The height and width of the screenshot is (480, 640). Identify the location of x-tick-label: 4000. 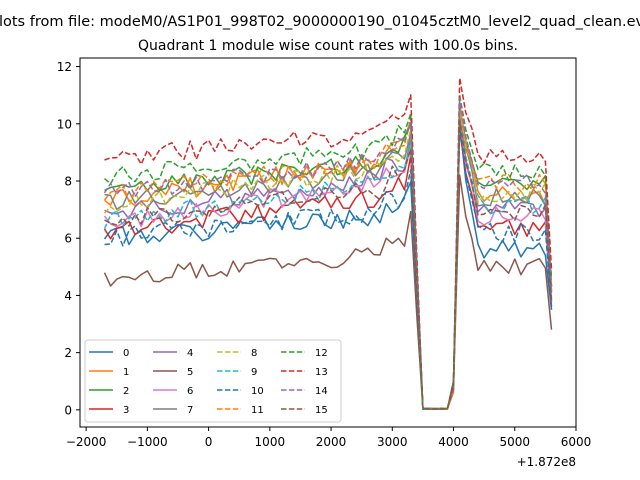
(453, 442).